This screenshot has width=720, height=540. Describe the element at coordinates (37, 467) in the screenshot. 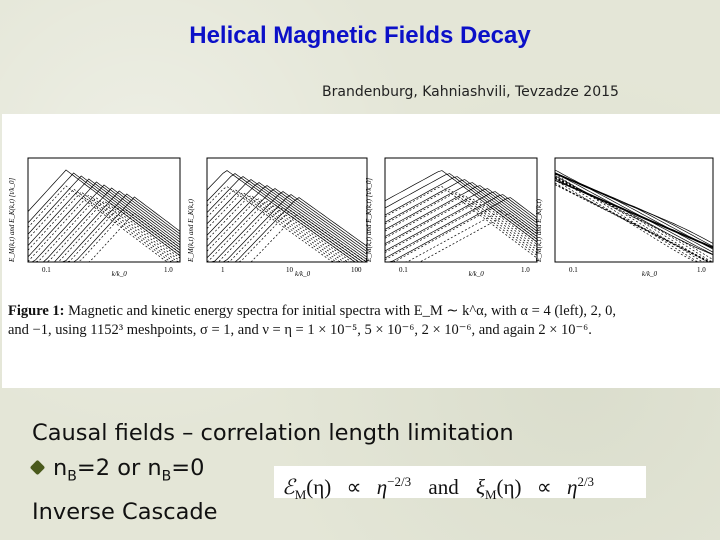

I see `diamond-bullet-icon` at that location.